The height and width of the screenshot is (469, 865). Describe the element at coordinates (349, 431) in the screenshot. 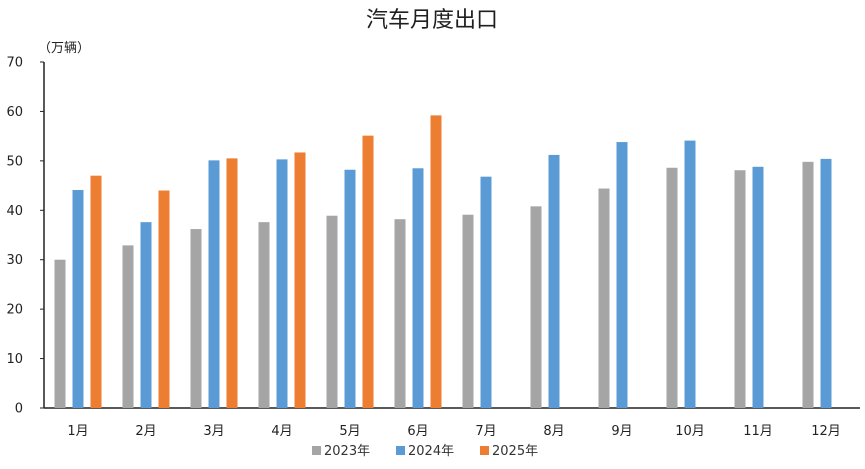

I see `x-tick-label: 5月` at that location.